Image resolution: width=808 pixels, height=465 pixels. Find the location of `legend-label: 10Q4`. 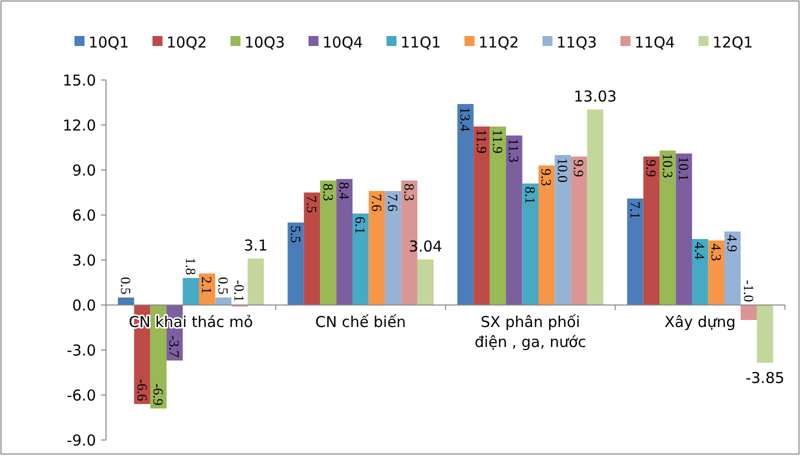

legend-label: 10Q4 is located at coordinates (342, 42).